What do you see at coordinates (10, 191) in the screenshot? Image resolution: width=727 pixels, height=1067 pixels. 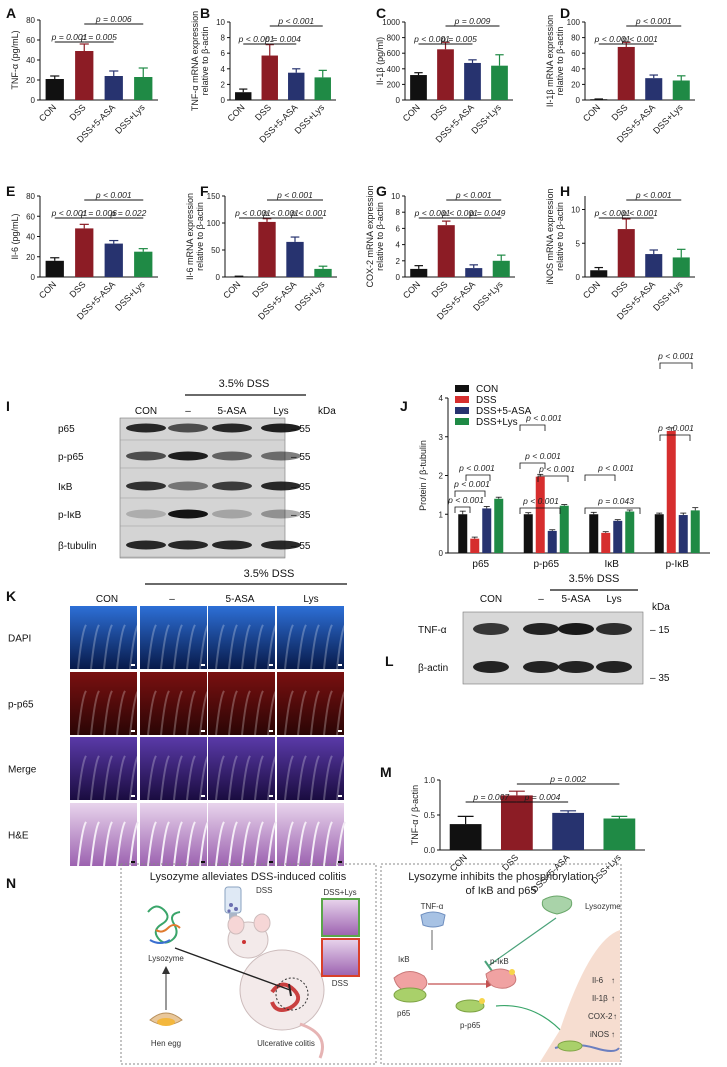 I see `panel-letter: E` at bounding box center [10, 191].